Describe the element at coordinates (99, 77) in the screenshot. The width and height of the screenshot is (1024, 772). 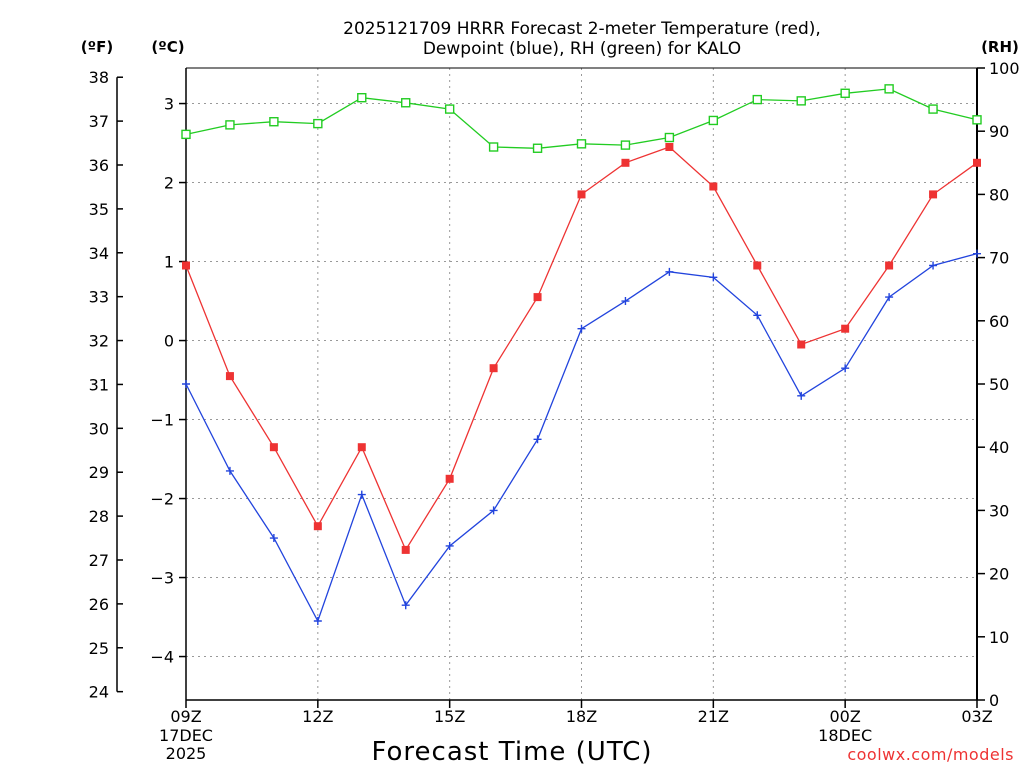
I see `fahrenheit-tick-label: 38` at that location.